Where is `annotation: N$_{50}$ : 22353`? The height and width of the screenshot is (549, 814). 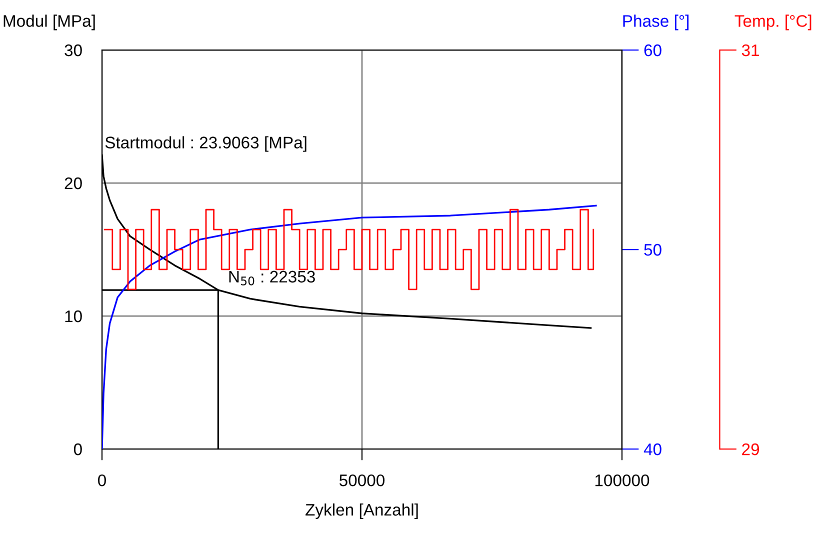 annotation: N$_{50}$ : 22353 is located at coordinates (272, 278).